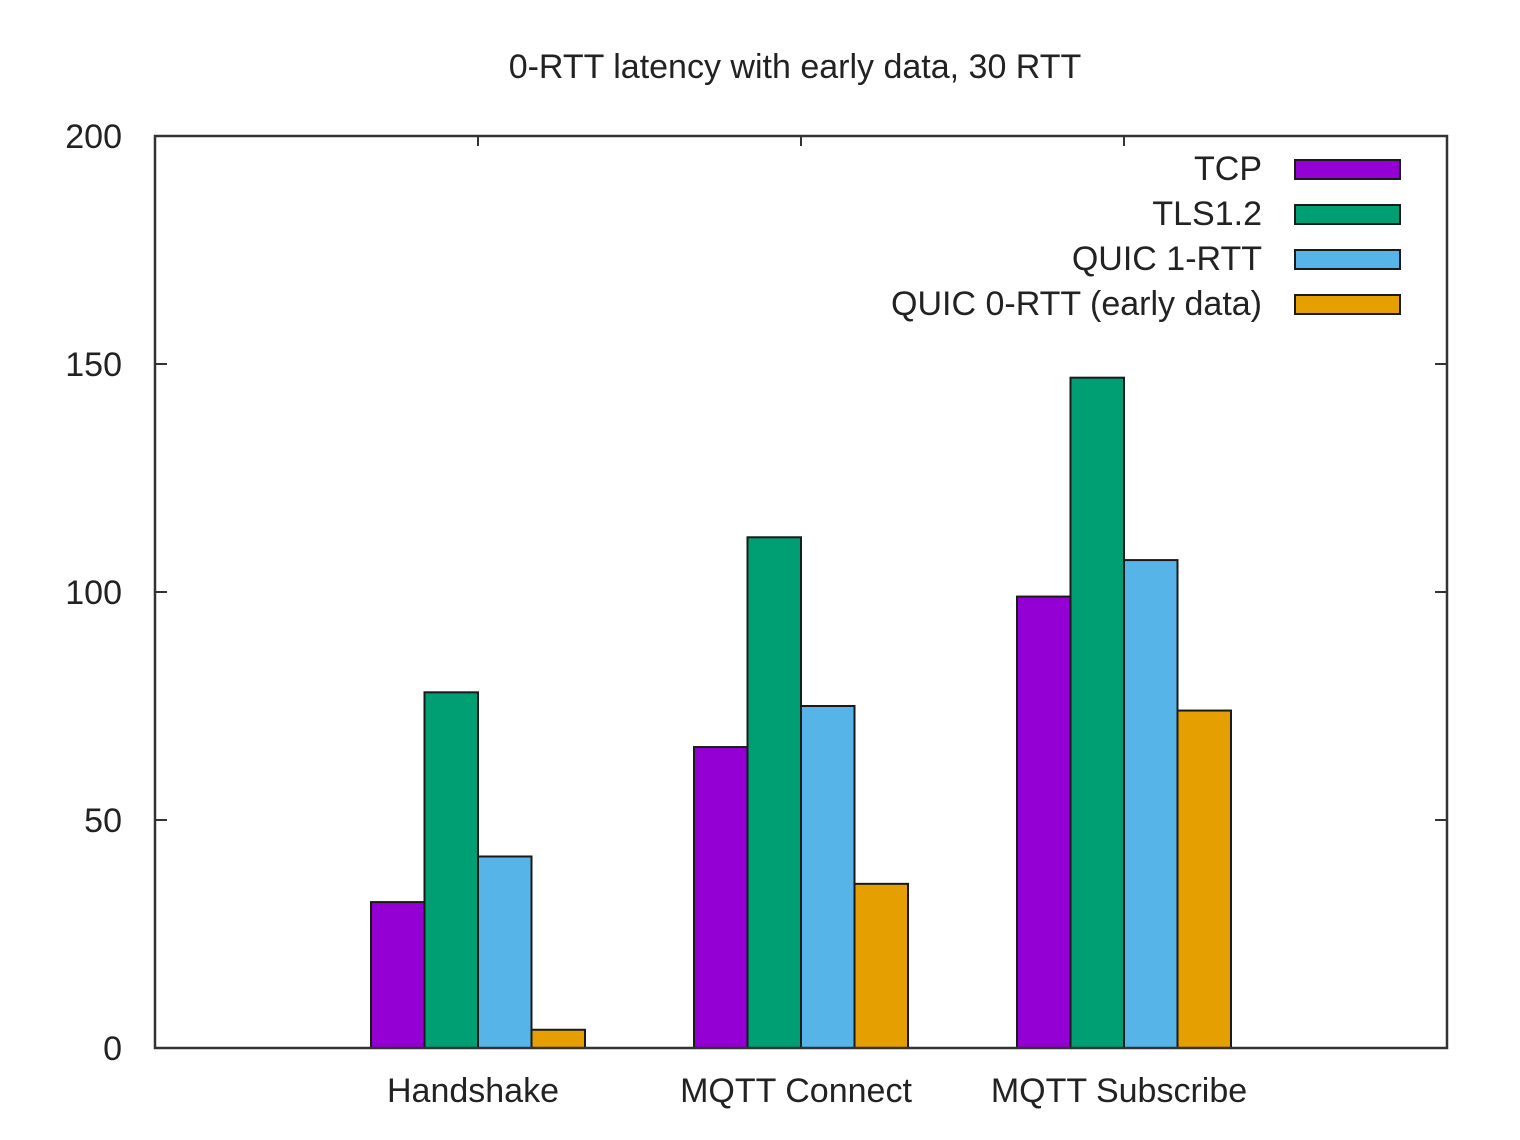 Image resolution: width=1520 pixels, height=1140 pixels. I want to click on bar-quic-1-rtt-mqtt-subscribe, so click(1151, 804).